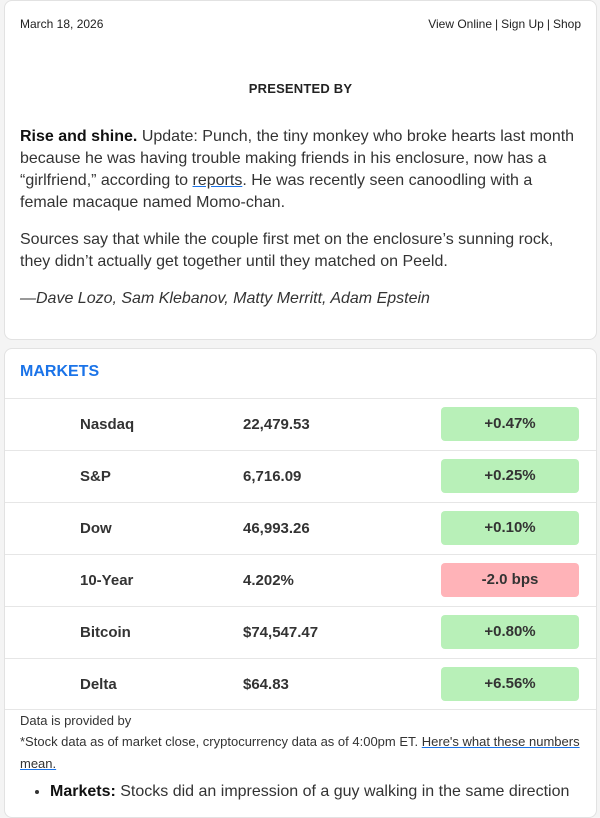 Image resolution: width=600 pixels, height=818 pixels. Describe the element at coordinates (510, 684) in the screenshot. I see `market-change-badge: +6.56%` at that location.